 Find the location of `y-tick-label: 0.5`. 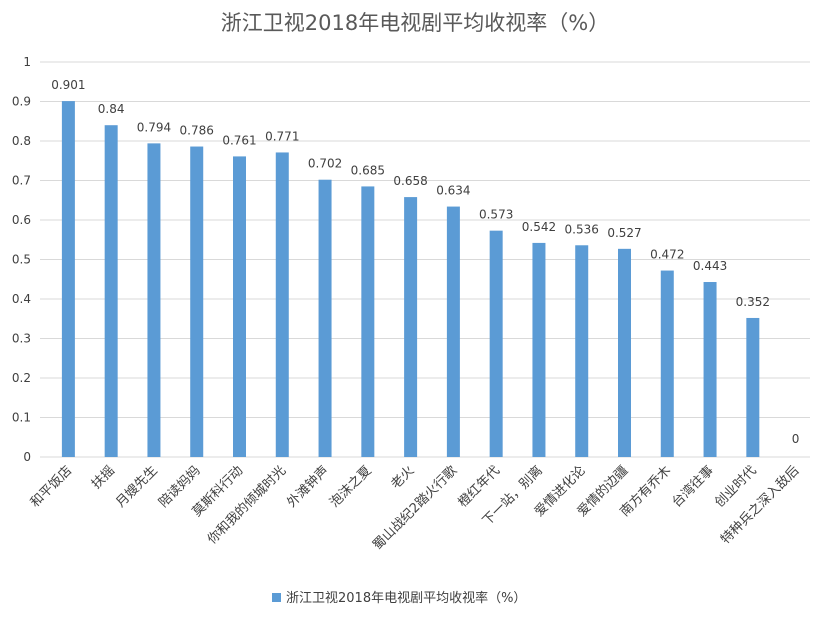

y-tick-label: 0.5 is located at coordinates (21, 260).